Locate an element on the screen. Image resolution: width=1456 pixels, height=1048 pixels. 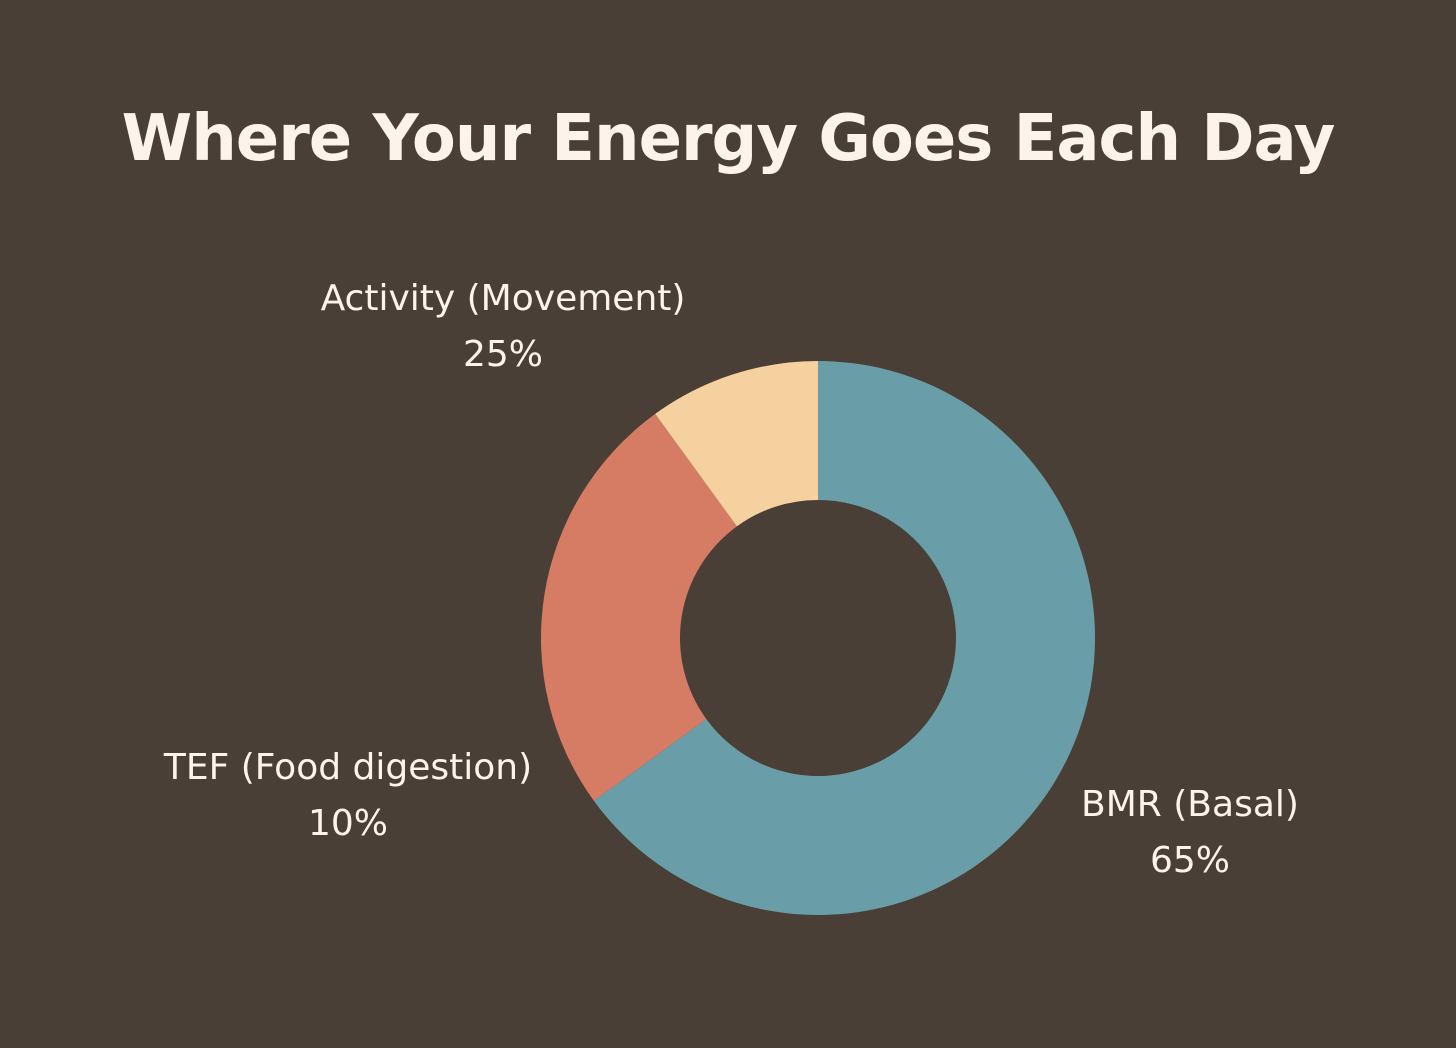
slice-label-bmr: BMR (Basal) 65% is located at coordinates (1190, 833).